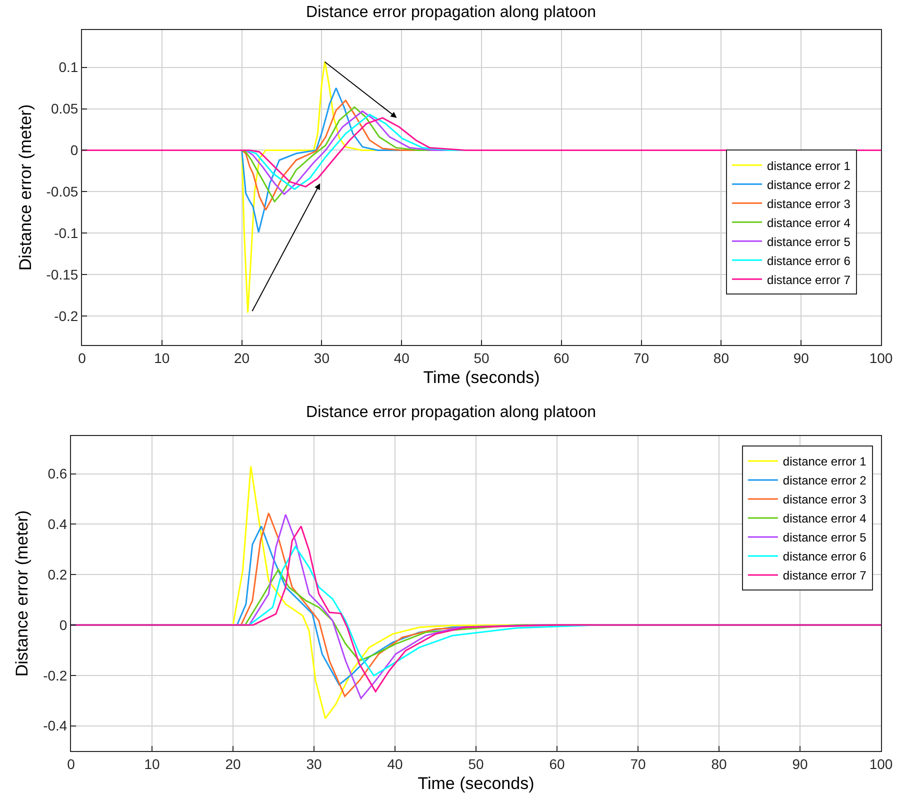  What do you see at coordinates (62, 274) in the screenshot?
I see `y-tick-label: -0.15` at bounding box center [62, 274].